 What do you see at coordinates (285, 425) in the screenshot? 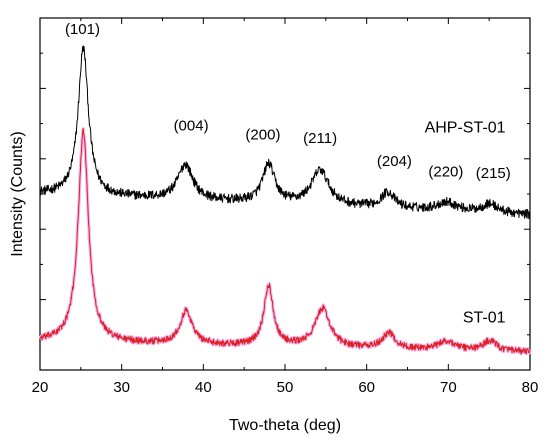
I see `x-axis-title: Two-theta (deg)` at bounding box center [285, 425].